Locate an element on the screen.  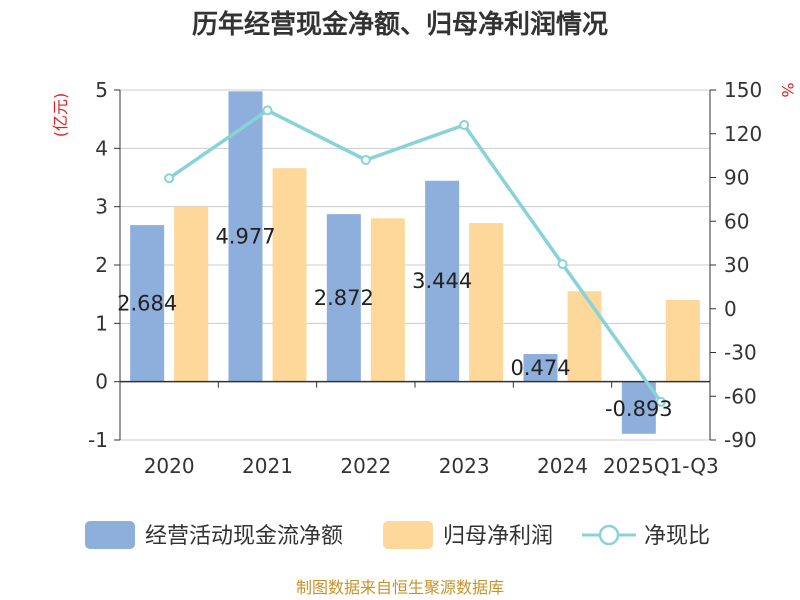
cash-flow-data-label: 2.872 is located at coordinates (344, 298).